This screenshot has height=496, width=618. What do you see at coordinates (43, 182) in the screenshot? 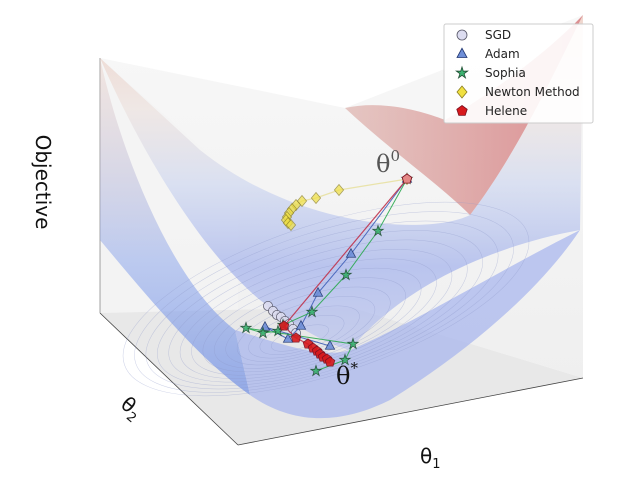
I see `z-axis-label: Objective` at bounding box center [43, 182].